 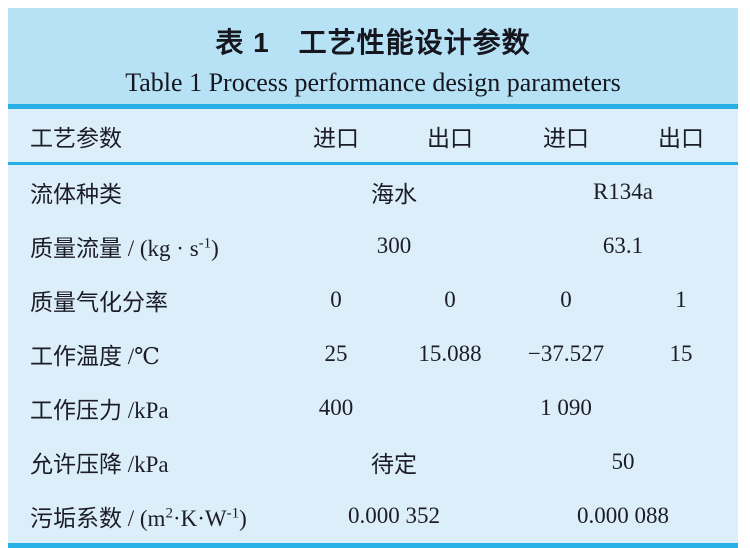 What do you see at coordinates (336, 137) in the screenshot?
I see `header-col-0: 进口` at bounding box center [336, 137].